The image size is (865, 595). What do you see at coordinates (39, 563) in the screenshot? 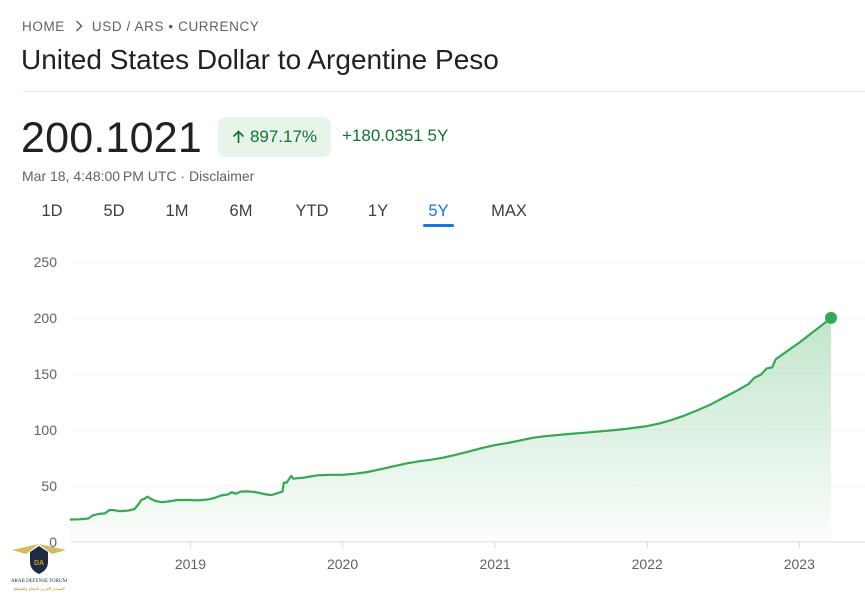
I see `svg-text: DA` at bounding box center [39, 563].